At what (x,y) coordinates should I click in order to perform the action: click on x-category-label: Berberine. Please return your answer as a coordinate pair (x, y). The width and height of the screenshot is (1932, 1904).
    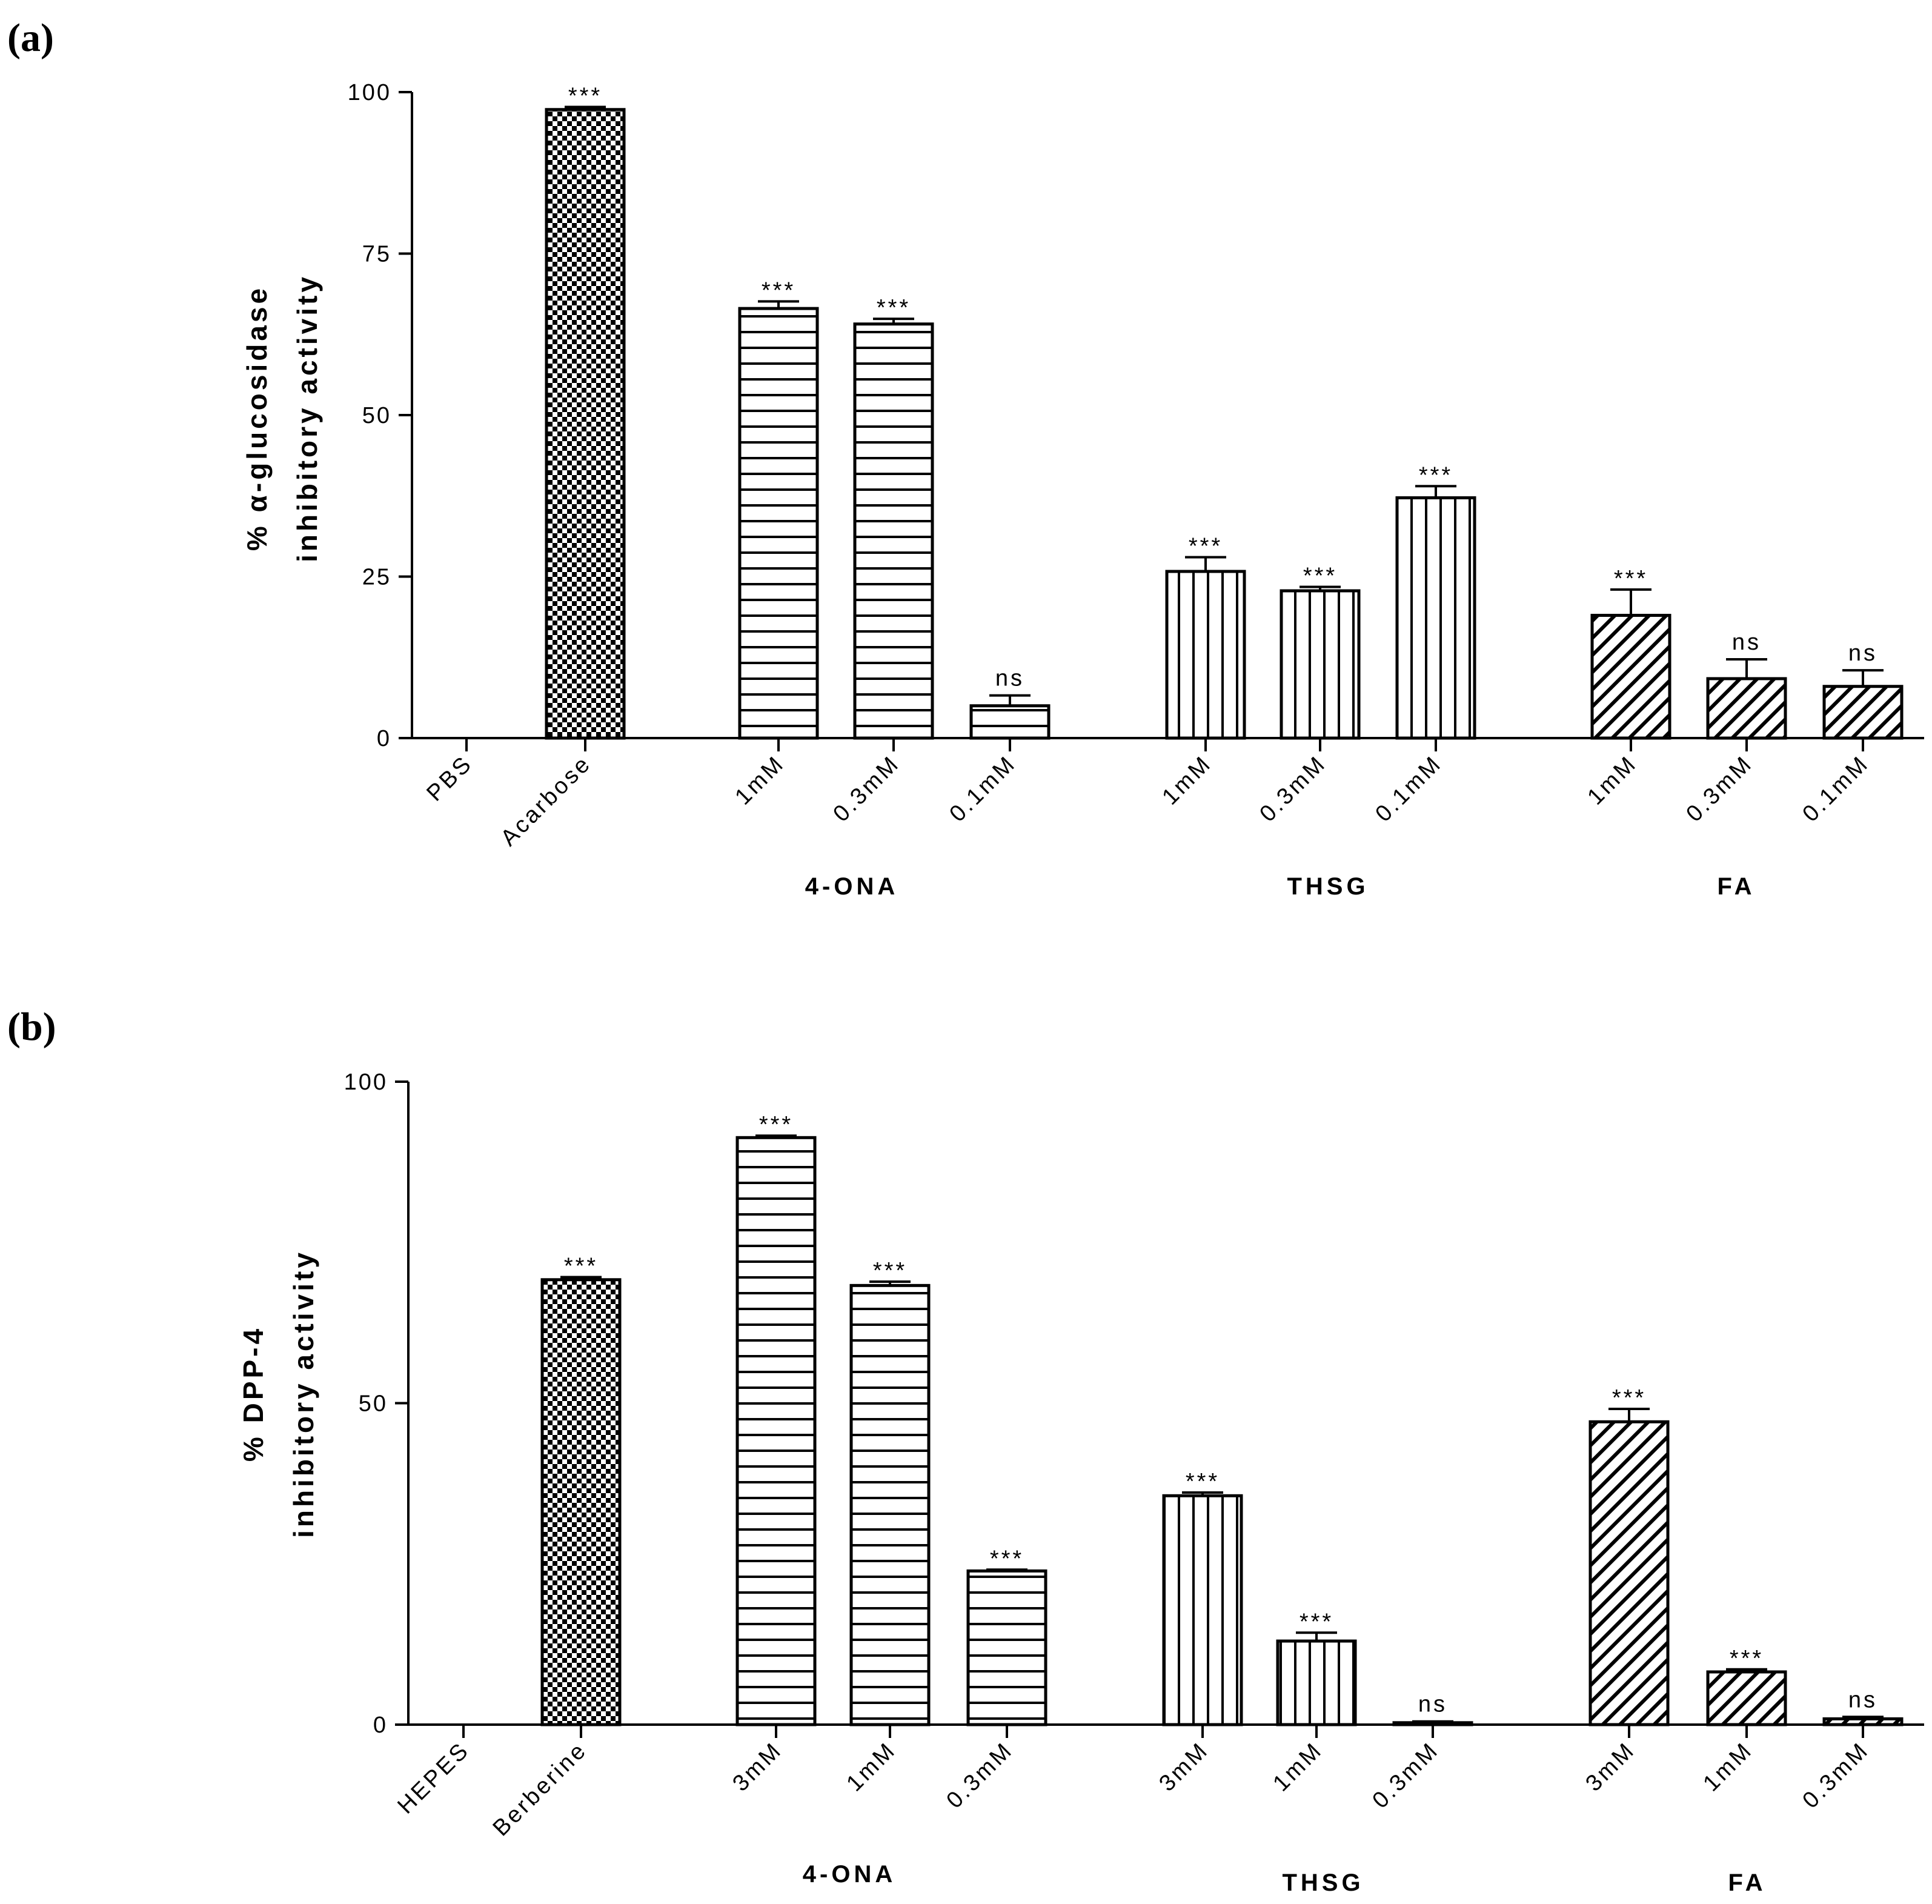
    Looking at the image, I should click on (540, 1789).